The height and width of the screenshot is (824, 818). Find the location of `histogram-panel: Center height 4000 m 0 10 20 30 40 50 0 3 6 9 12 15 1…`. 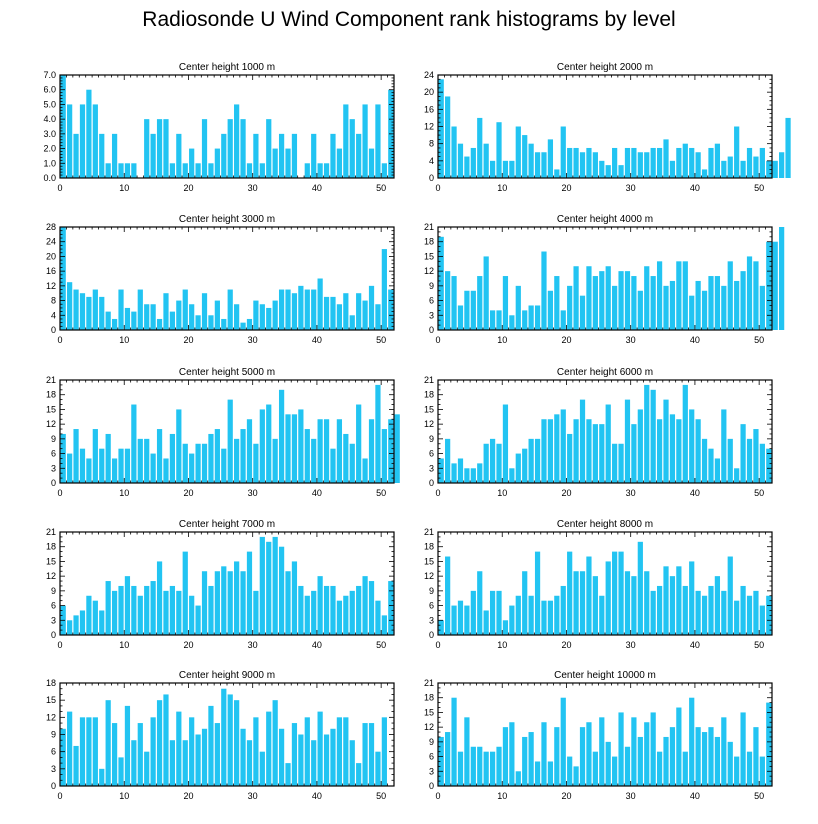

histogram-panel: Center height 4000 m 0 10 20 30 40 50 0 3 6 9 12 15 1… is located at coordinates (604, 279).